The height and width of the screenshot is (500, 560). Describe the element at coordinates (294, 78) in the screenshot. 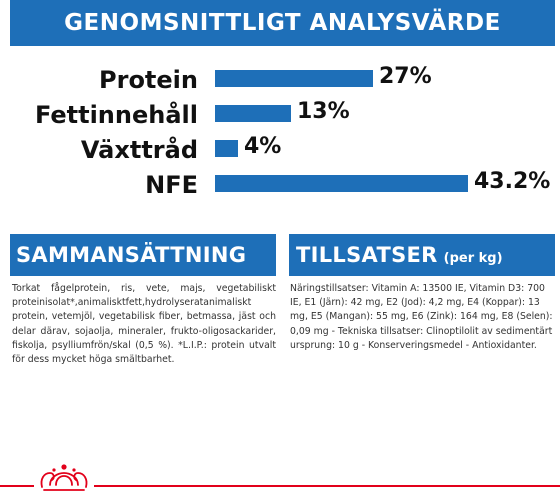

I see `analysis-bar-protein` at that location.